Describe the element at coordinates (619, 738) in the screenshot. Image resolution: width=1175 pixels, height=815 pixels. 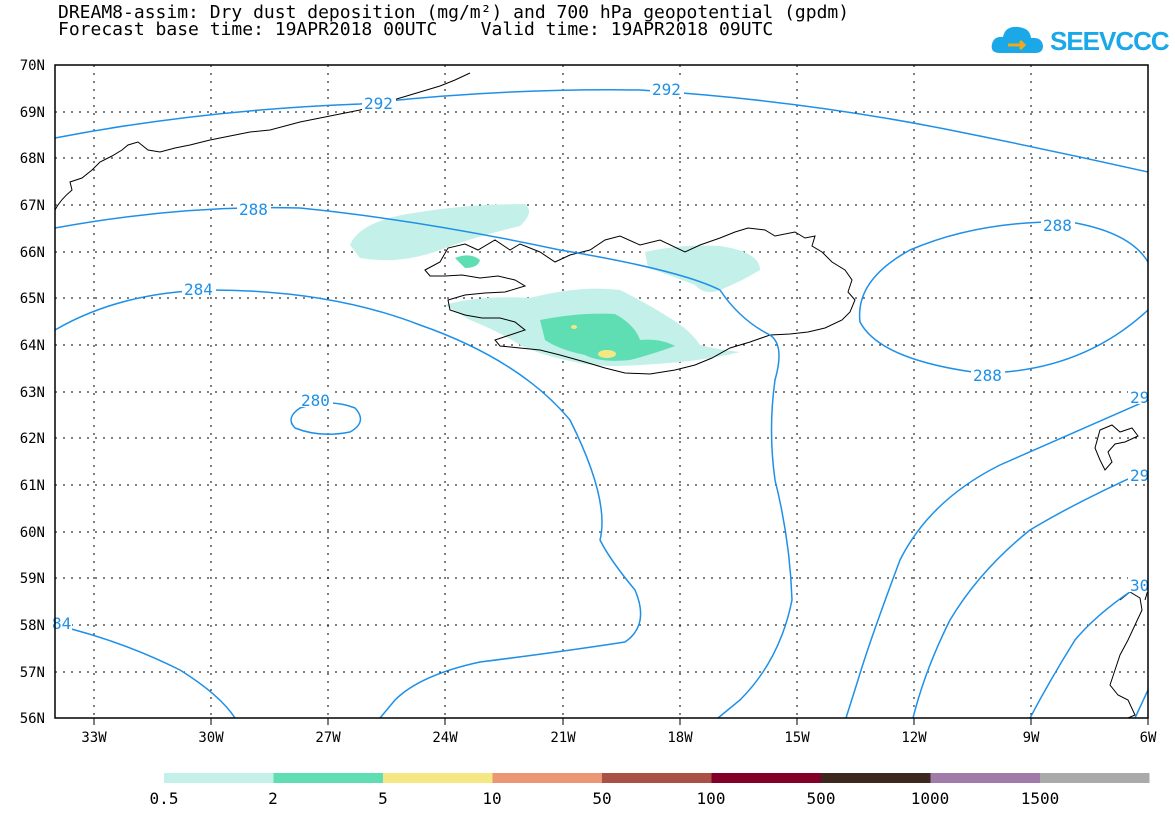
I see `lon-labels: 33W 30W 27W 24W 21W 18W 15W 12W 9W 6W` at that location.